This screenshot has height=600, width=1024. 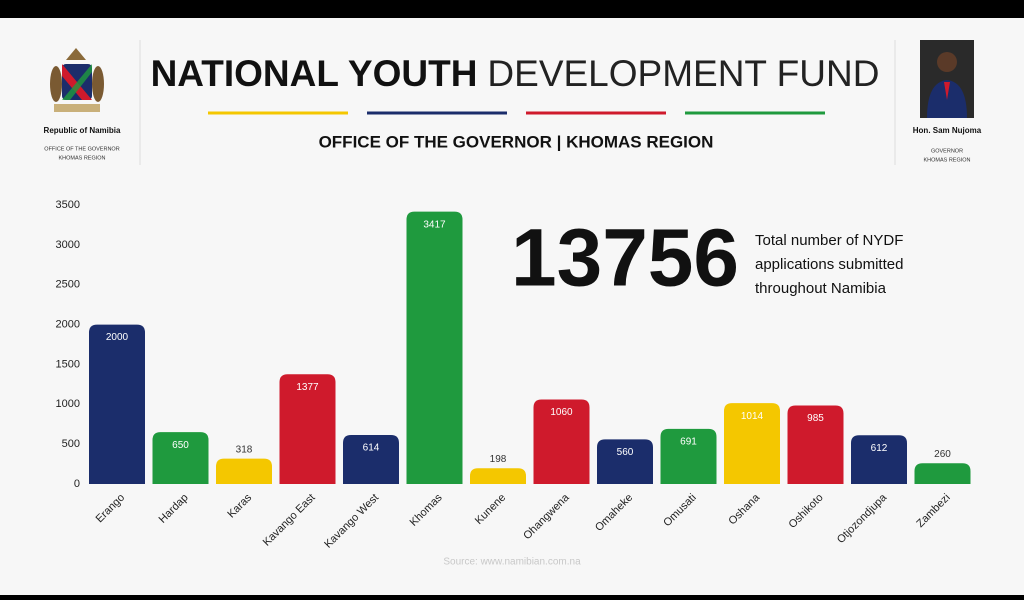 What do you see at coordinates (82, 130) in the screenshot?
I see `left-name: Republic of Namibia` at bounding box center [82, 130].